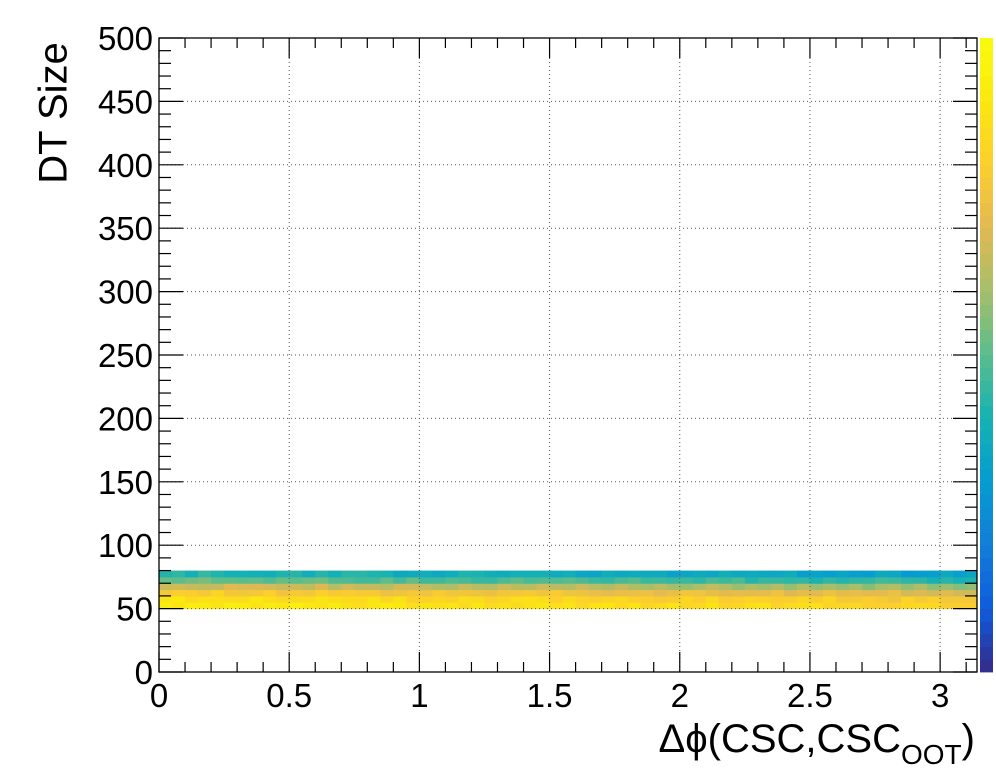 This screenshot has height=772, width=996. I want to click on y-axis-title: DT Size, so click(54, 113).